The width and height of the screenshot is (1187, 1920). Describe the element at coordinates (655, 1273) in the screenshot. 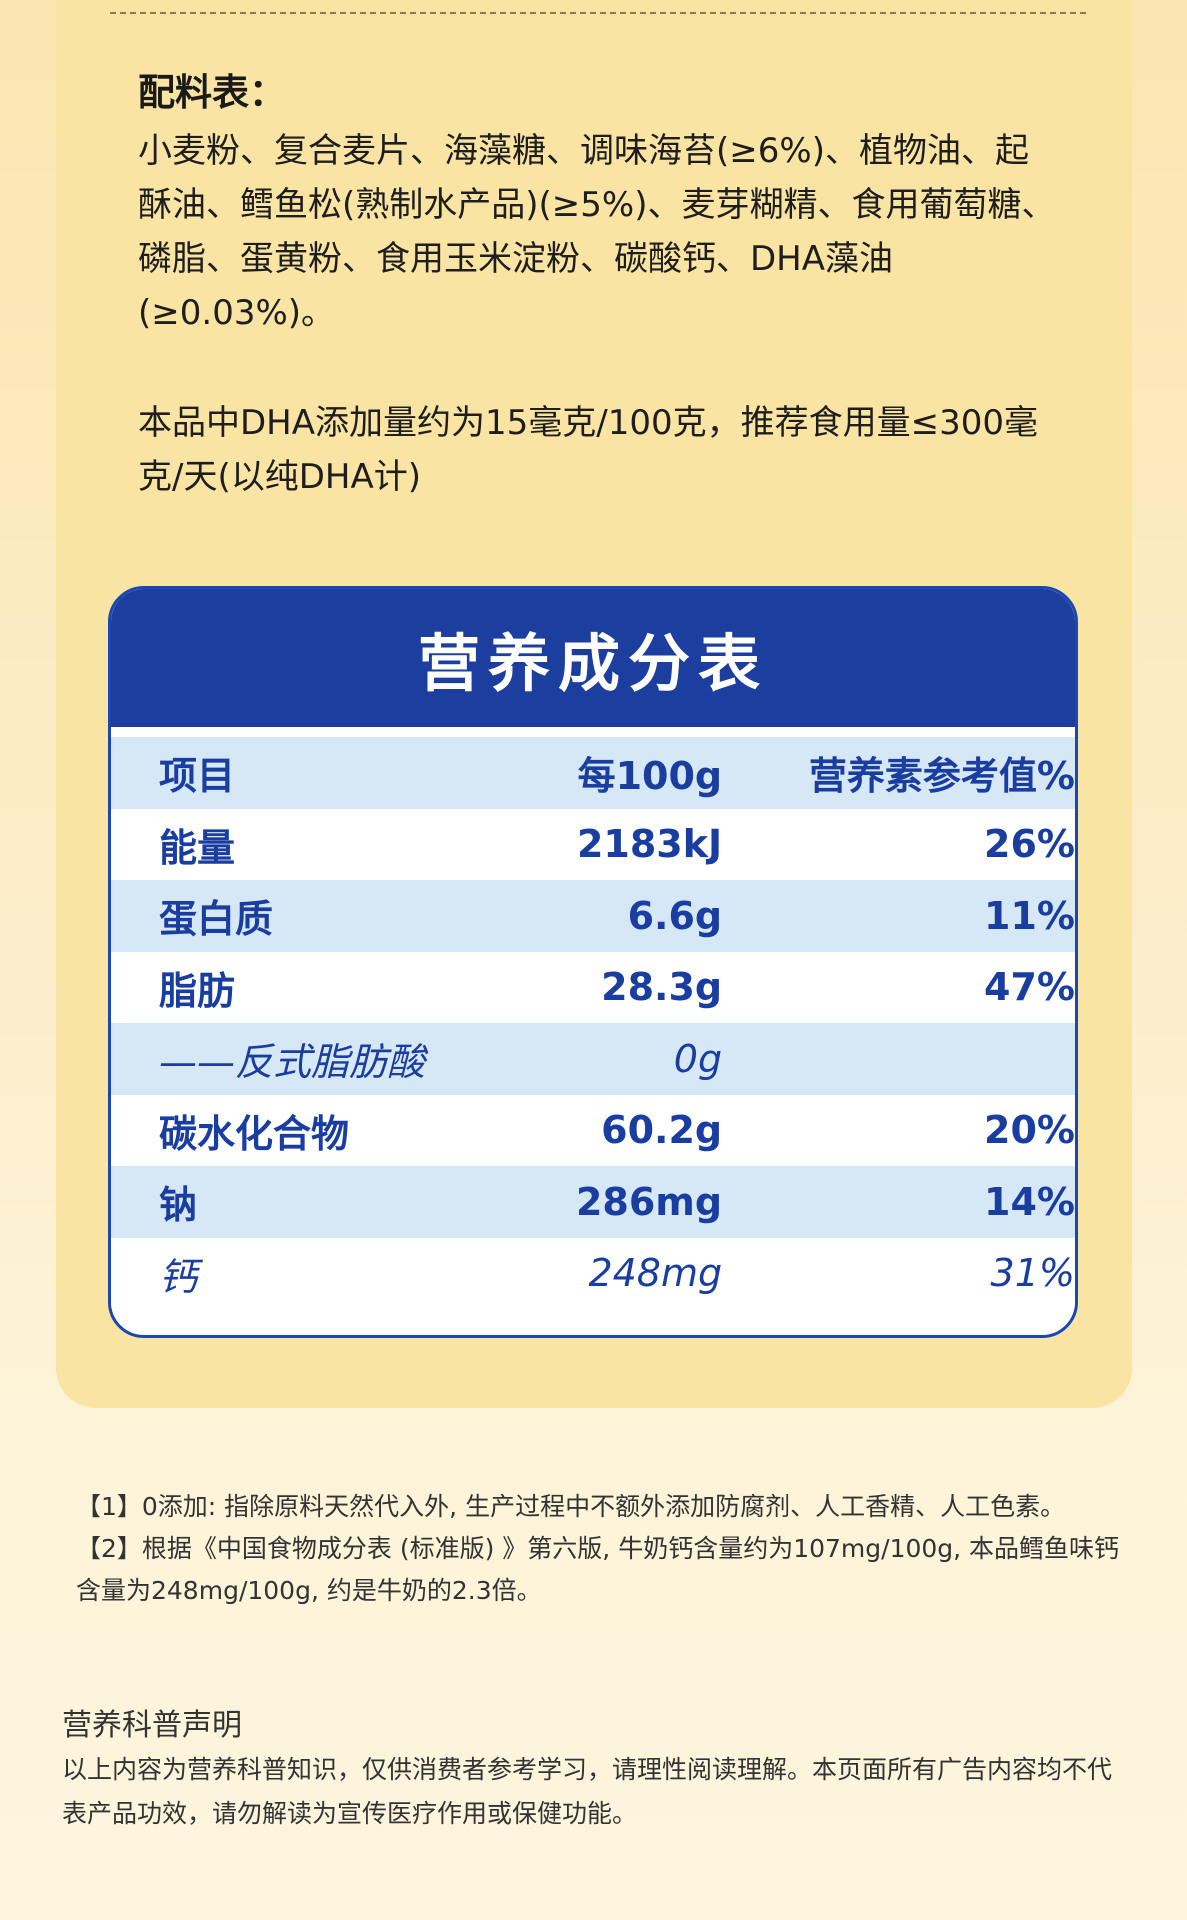

I see `row-value: 248mg` at that location.